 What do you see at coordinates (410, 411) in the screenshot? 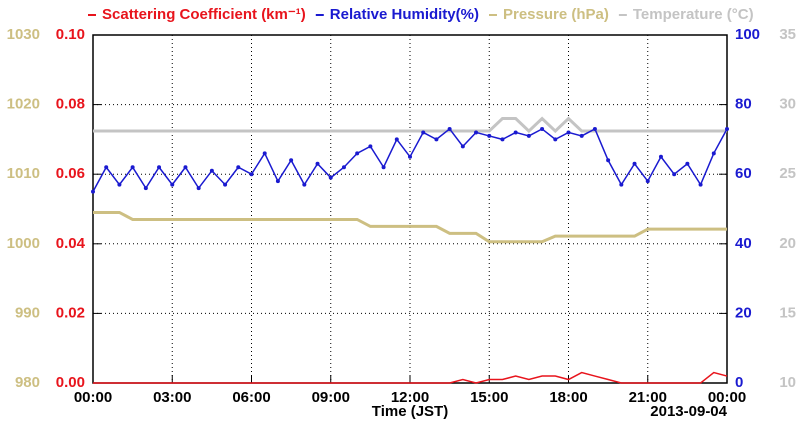
I see `x-axis-label: Time (JST)` at bounding box center [410, 411].